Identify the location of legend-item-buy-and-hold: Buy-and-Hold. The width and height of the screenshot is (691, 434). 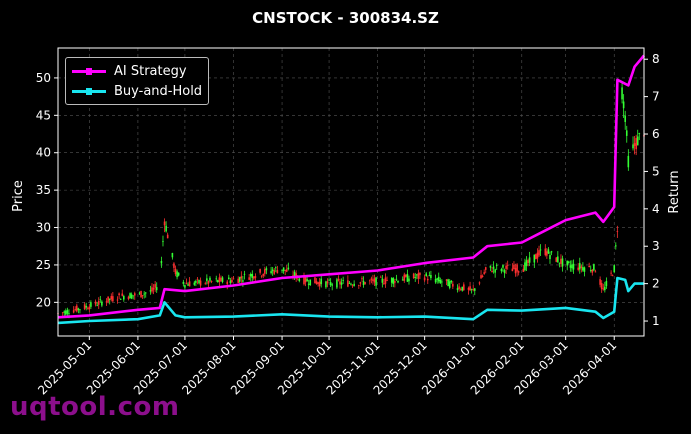
(137, 91).